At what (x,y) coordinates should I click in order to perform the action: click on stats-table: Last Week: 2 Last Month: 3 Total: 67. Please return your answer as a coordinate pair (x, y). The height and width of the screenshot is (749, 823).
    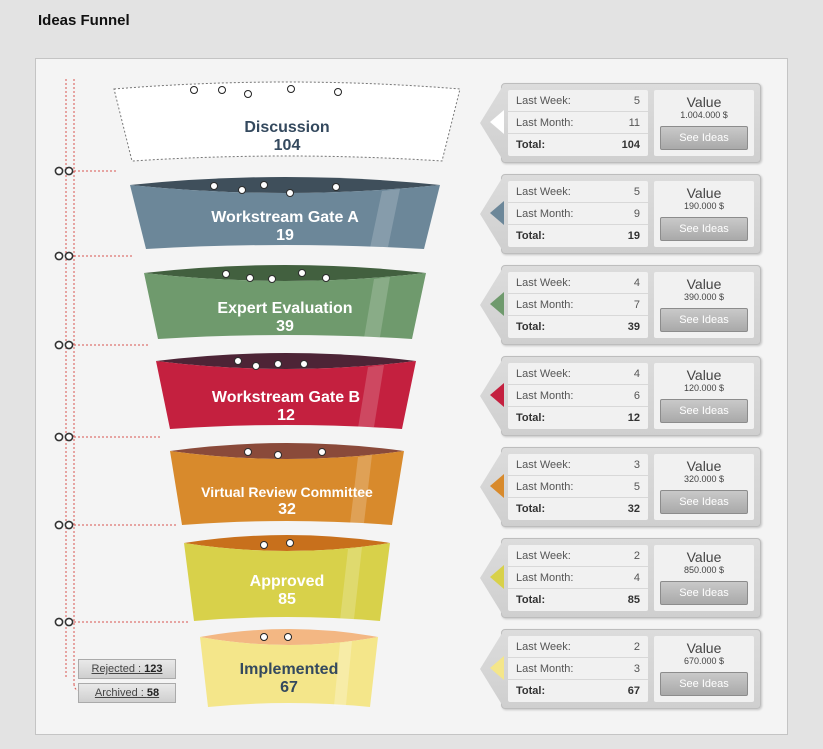
    Looking at the image, I should click on (578, 669).